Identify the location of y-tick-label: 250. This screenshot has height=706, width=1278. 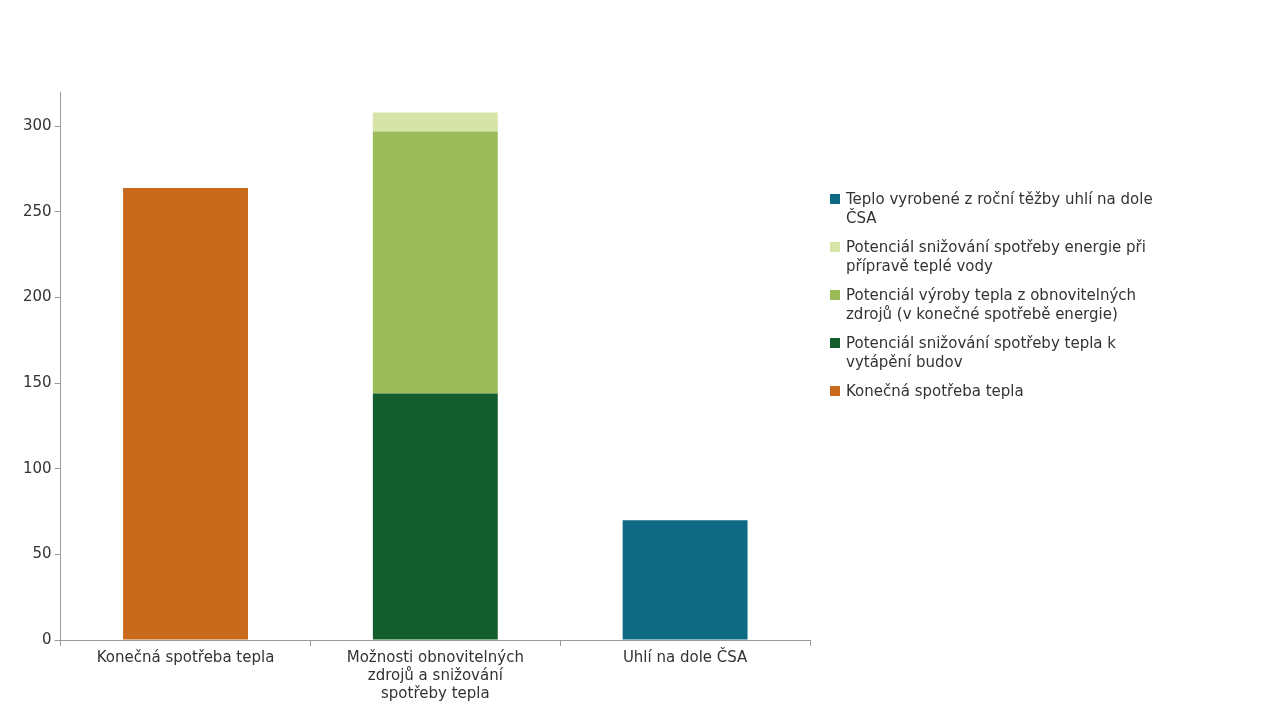
(37, 210).